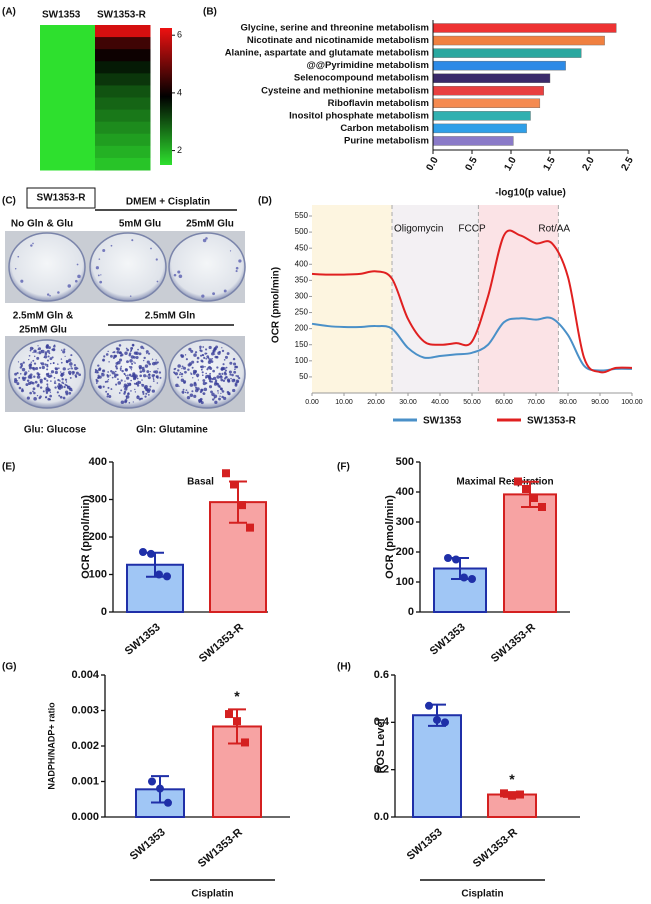 The width and height of the screenshot is (651, 904). Describe the element at coordinates (359, 115) in the screenshot. I see `category-label: Inositol phosphate metabolism` at that location.